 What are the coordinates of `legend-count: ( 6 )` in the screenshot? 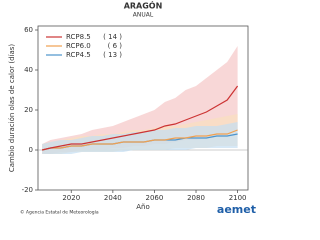 It's located at (115, 46).